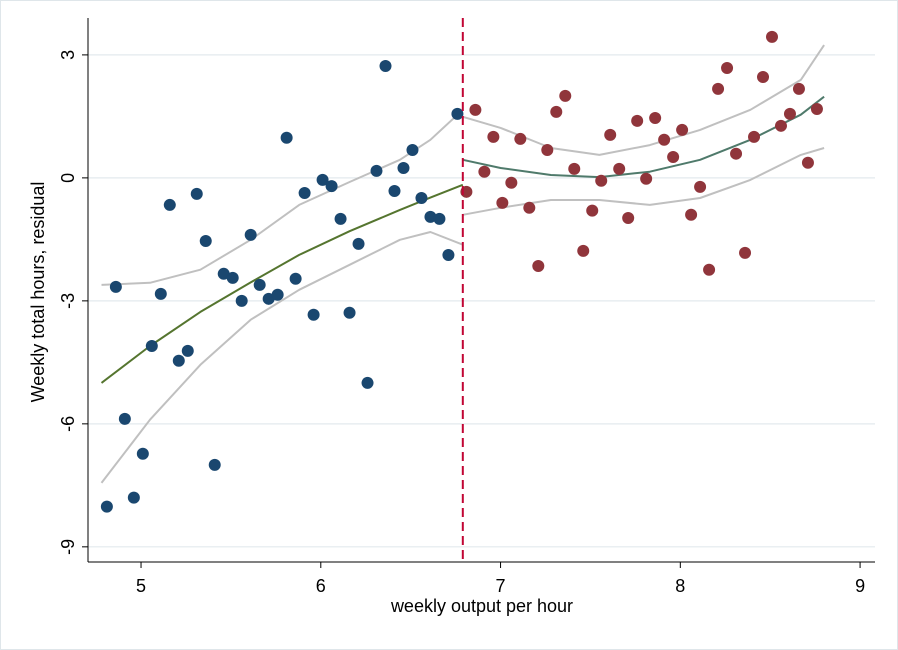 This screenshot has width=898, height=650. I want to click on y-tick-label: -9, so click(68, 547).